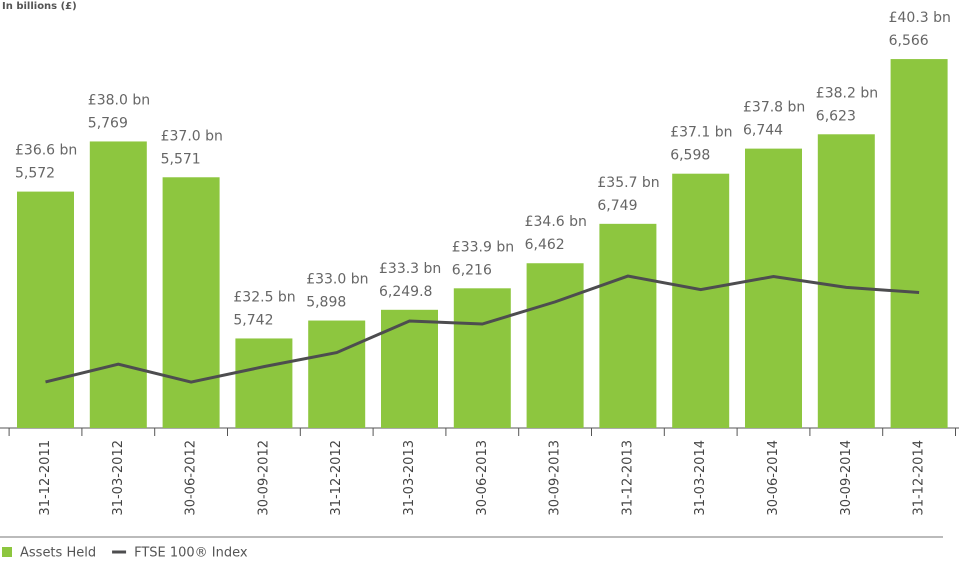 This screenshot has height=563, width=959. Describe the element at coordinates (555, 478) in the screenshot. I see `x-tick-label: 30-09-2013` at that location.